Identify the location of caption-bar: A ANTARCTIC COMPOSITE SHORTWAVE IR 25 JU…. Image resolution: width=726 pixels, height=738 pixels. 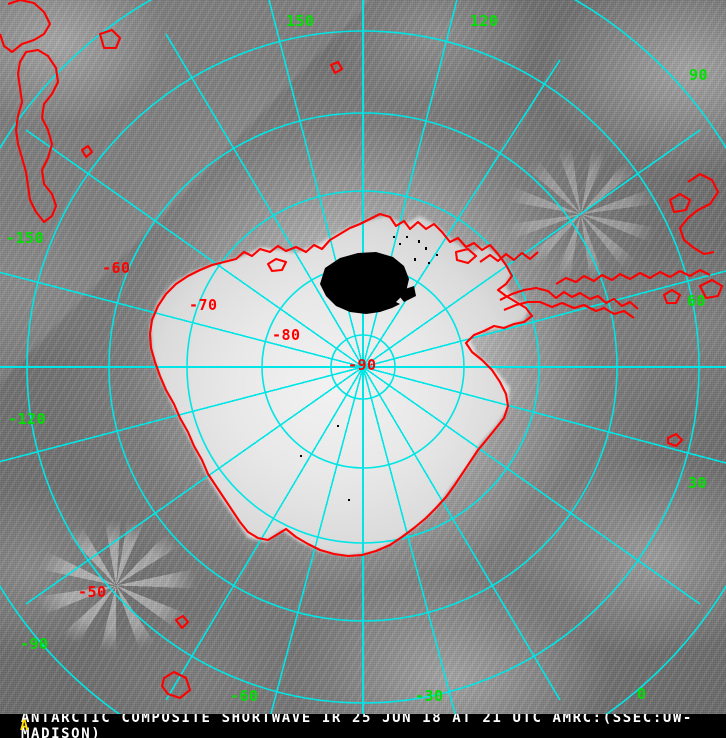
(363, 726).